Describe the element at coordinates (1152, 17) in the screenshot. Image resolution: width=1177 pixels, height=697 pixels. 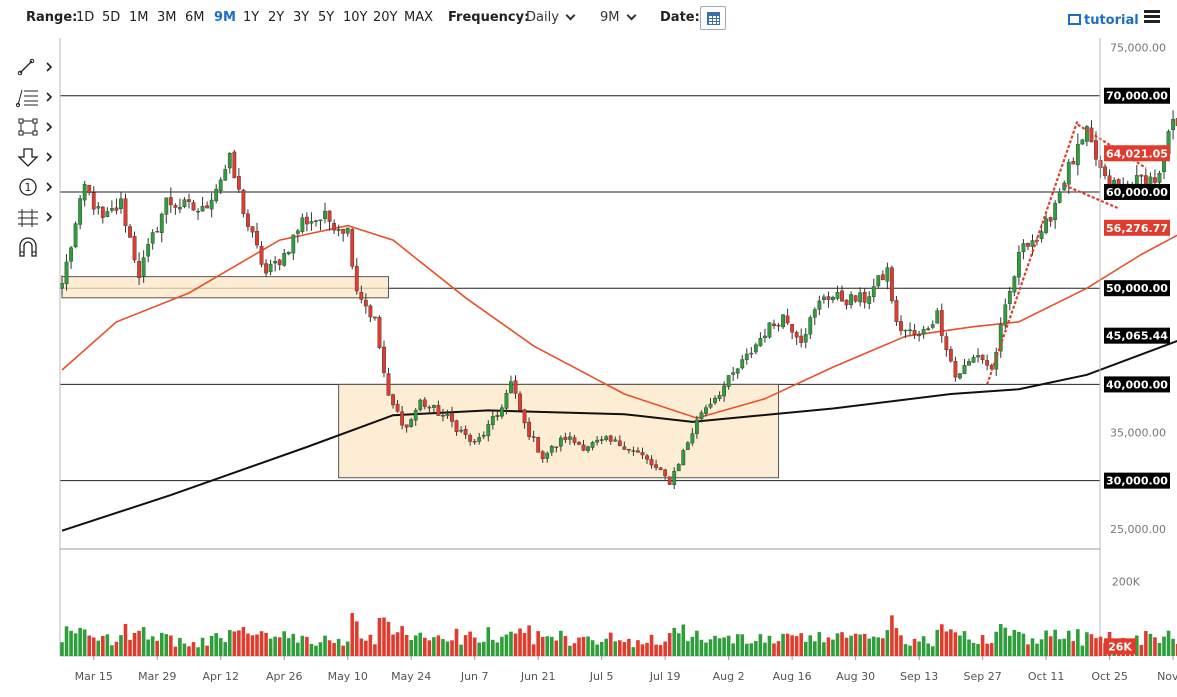
I see `hamburger-menu-icon` at that location.